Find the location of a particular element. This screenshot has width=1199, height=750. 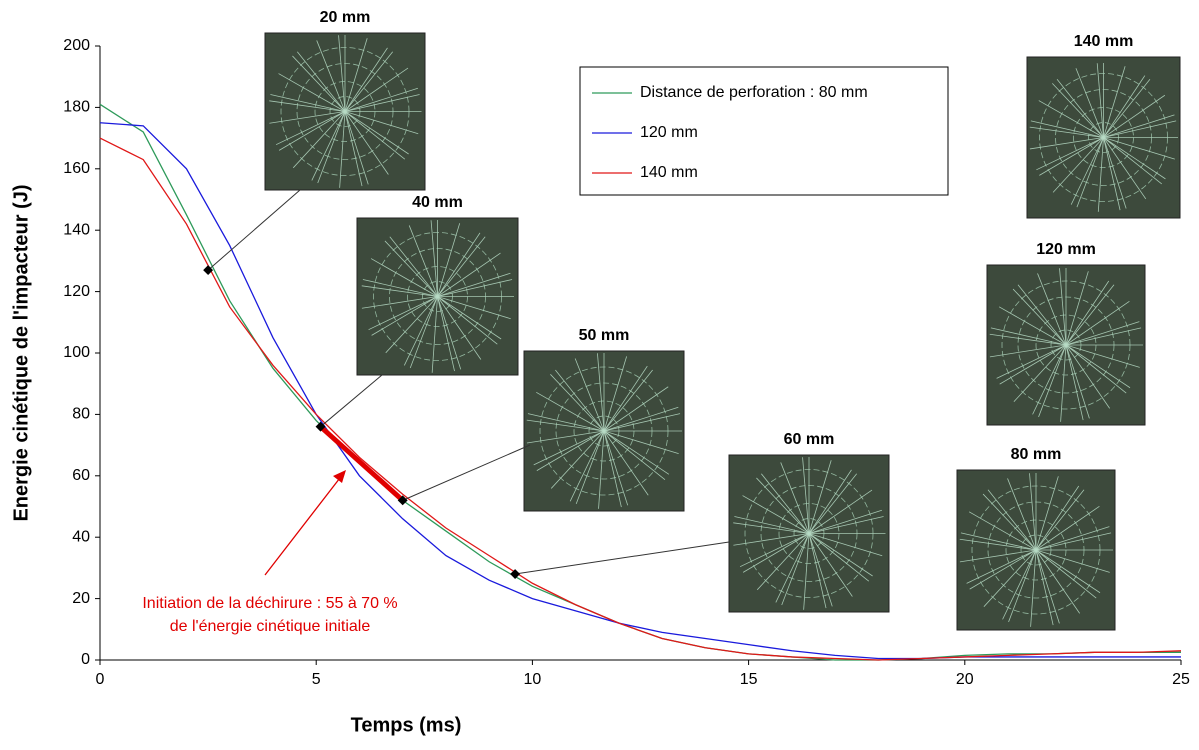

y-tick-label: 140 is located at coordinates (76, 229).